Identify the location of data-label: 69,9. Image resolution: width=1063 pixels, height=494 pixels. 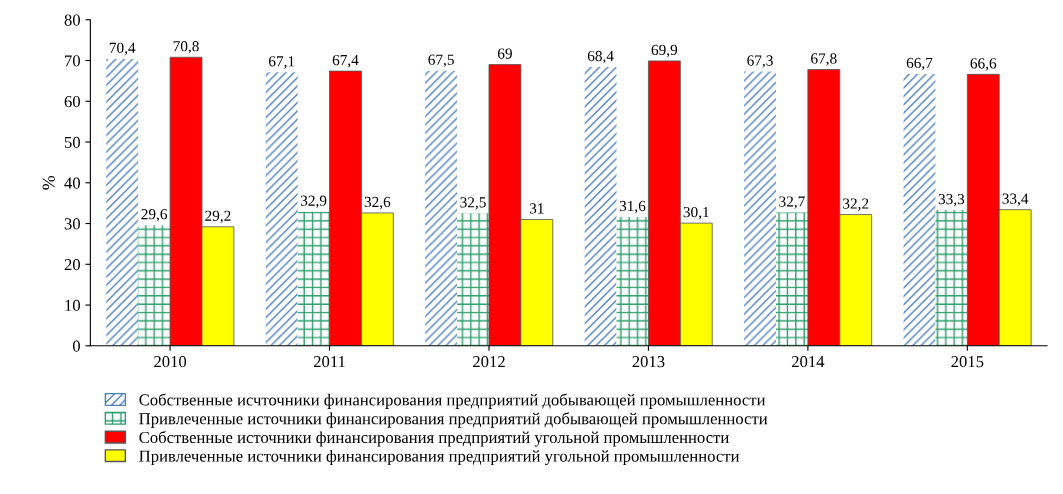
(664, 51).